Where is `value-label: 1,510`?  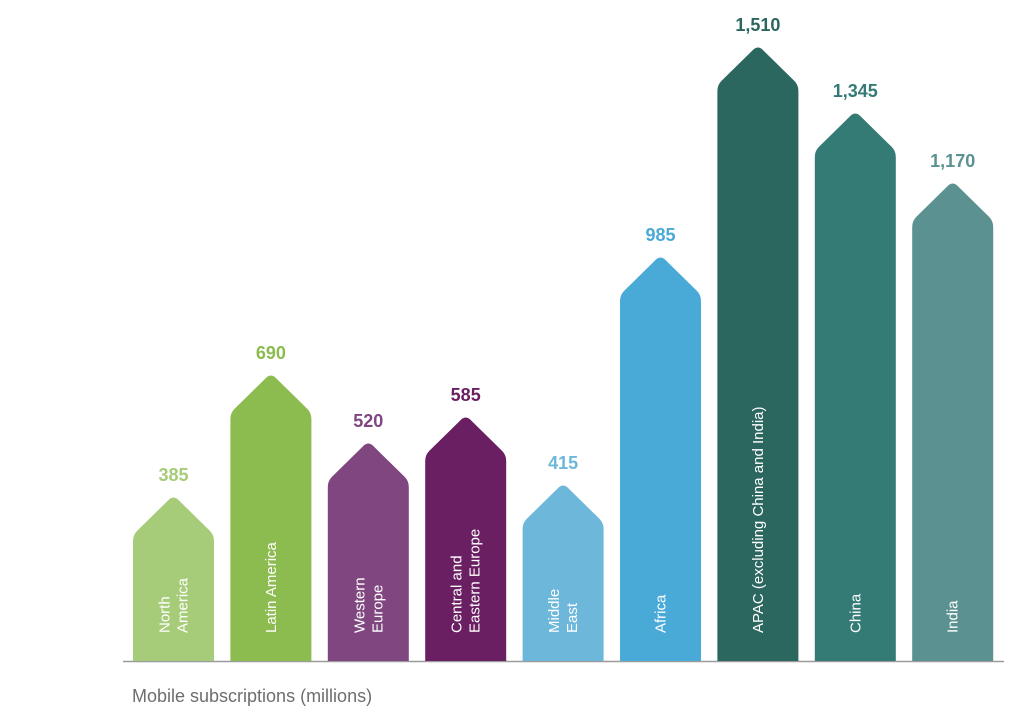 value-label: 1,510 is located at coordinates (757, 25).